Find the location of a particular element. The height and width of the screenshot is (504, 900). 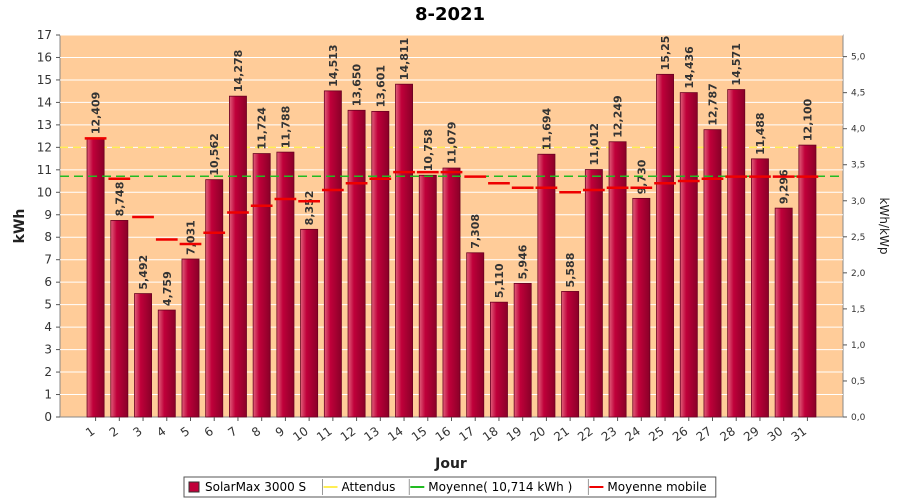

x-tick-label: 6 is located at coordinates (209, 432).